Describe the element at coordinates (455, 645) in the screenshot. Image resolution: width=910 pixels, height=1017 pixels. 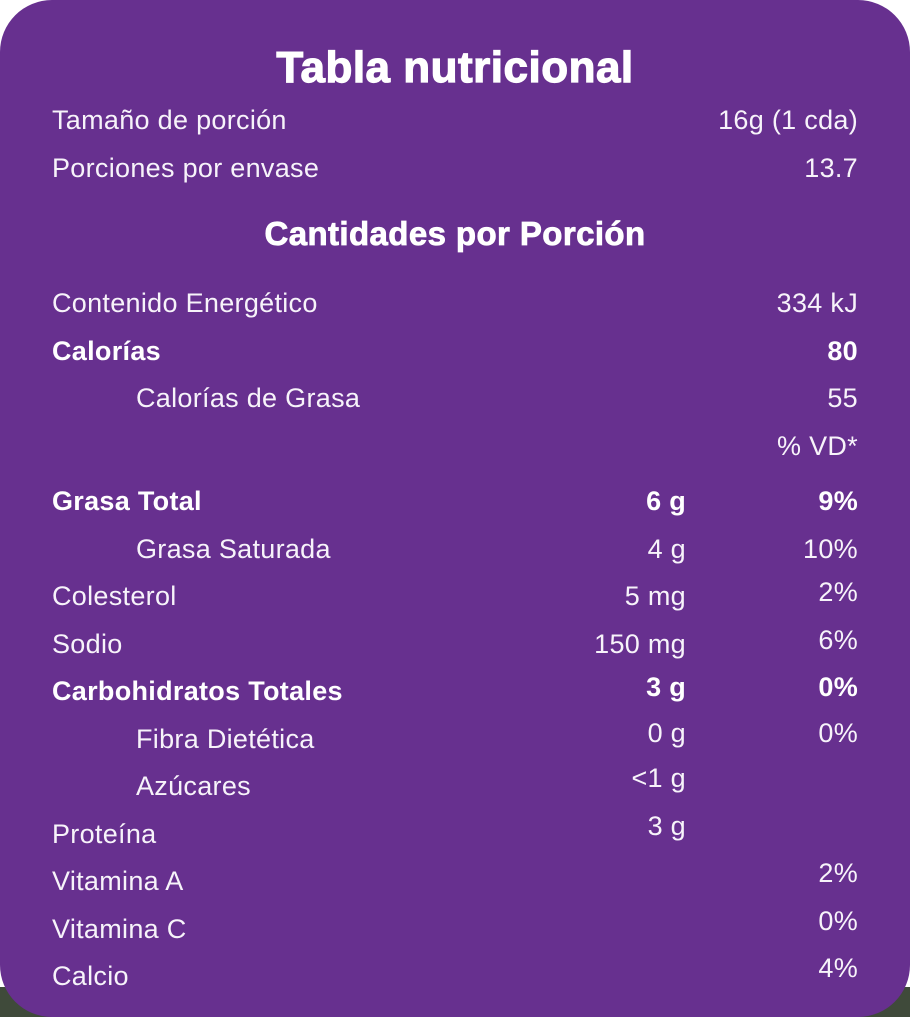
I see `nutrient-row-sodio: Sodio 150 mg 6%` at that location.